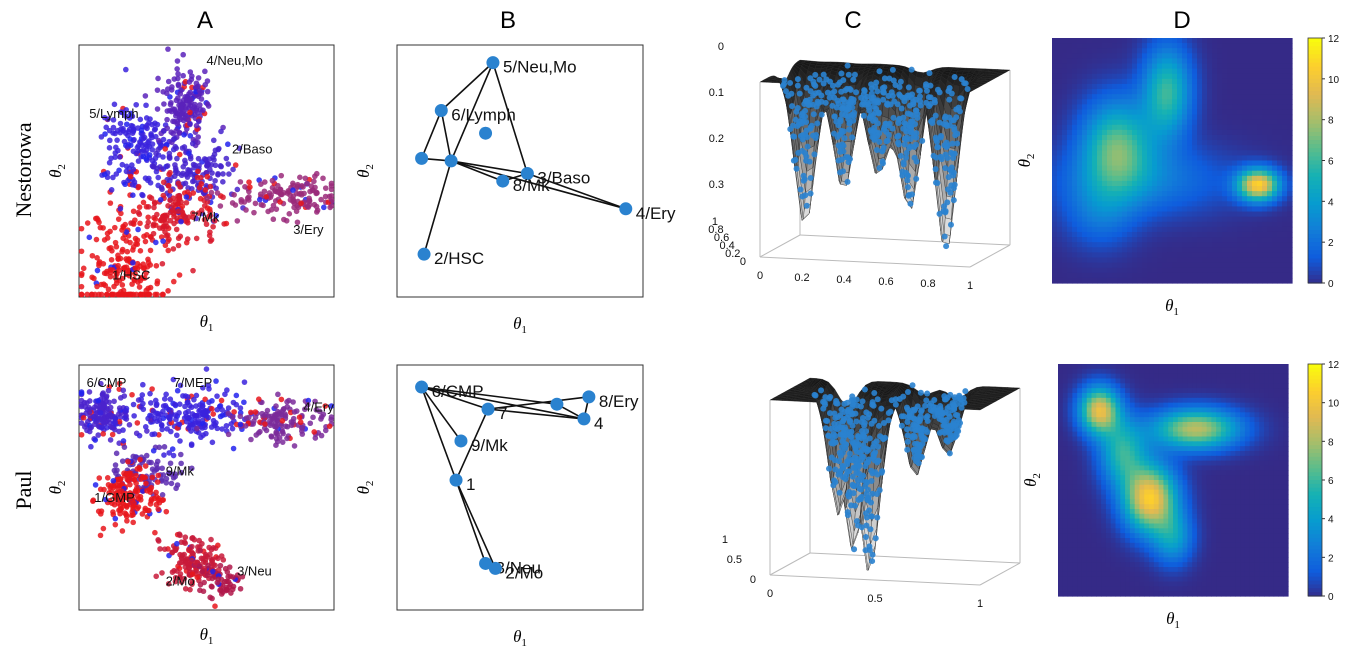 The height and width of the screenshot is (648, 1348). What do you see at coordinates (852, 20) in the screenshot?
I see `panel-letter-c: C` at bounding box center [852, 20].